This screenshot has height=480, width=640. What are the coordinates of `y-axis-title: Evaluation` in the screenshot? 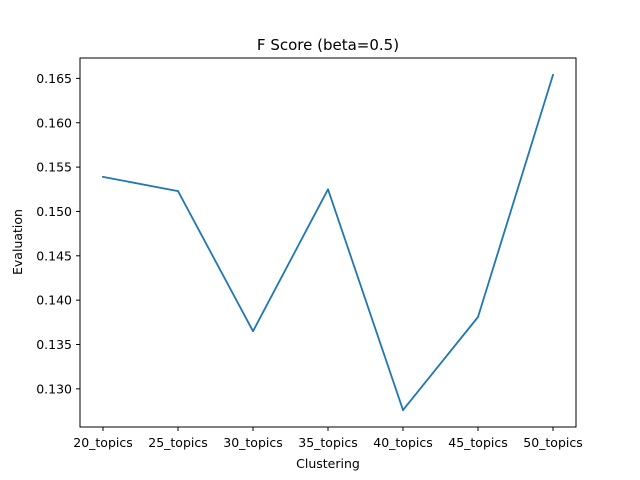 It's located at (17, 242).